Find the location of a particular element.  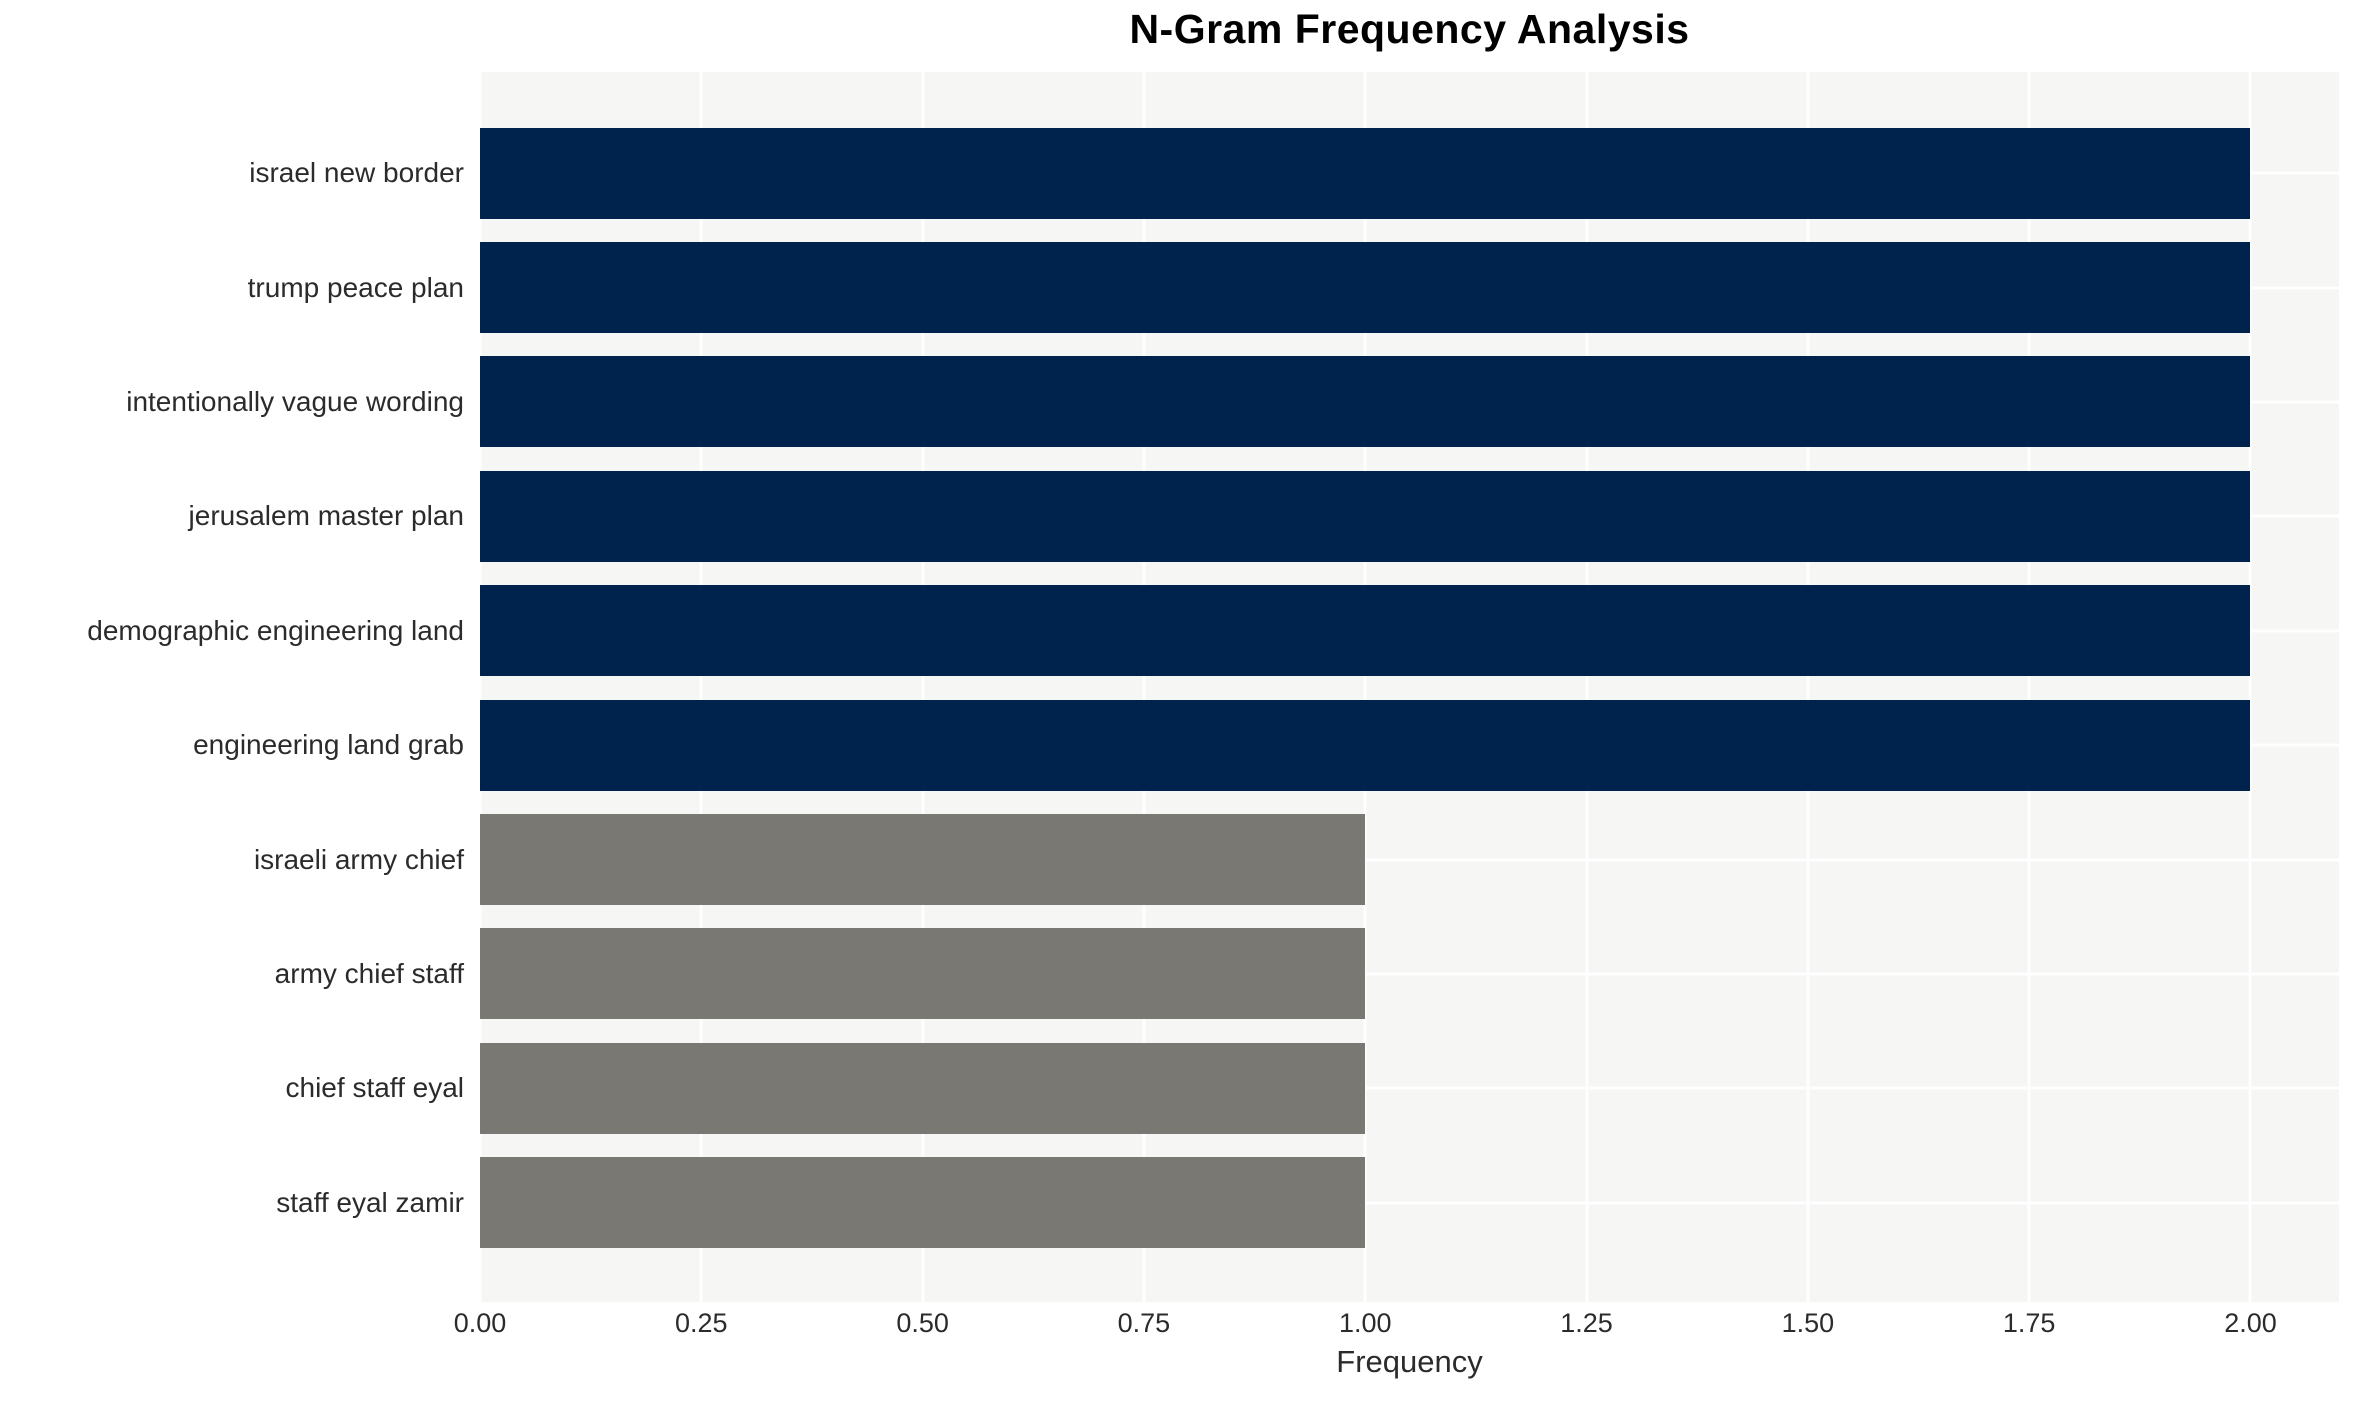

x-tick-label: 0.25 is located at coordinates (701, 1323).